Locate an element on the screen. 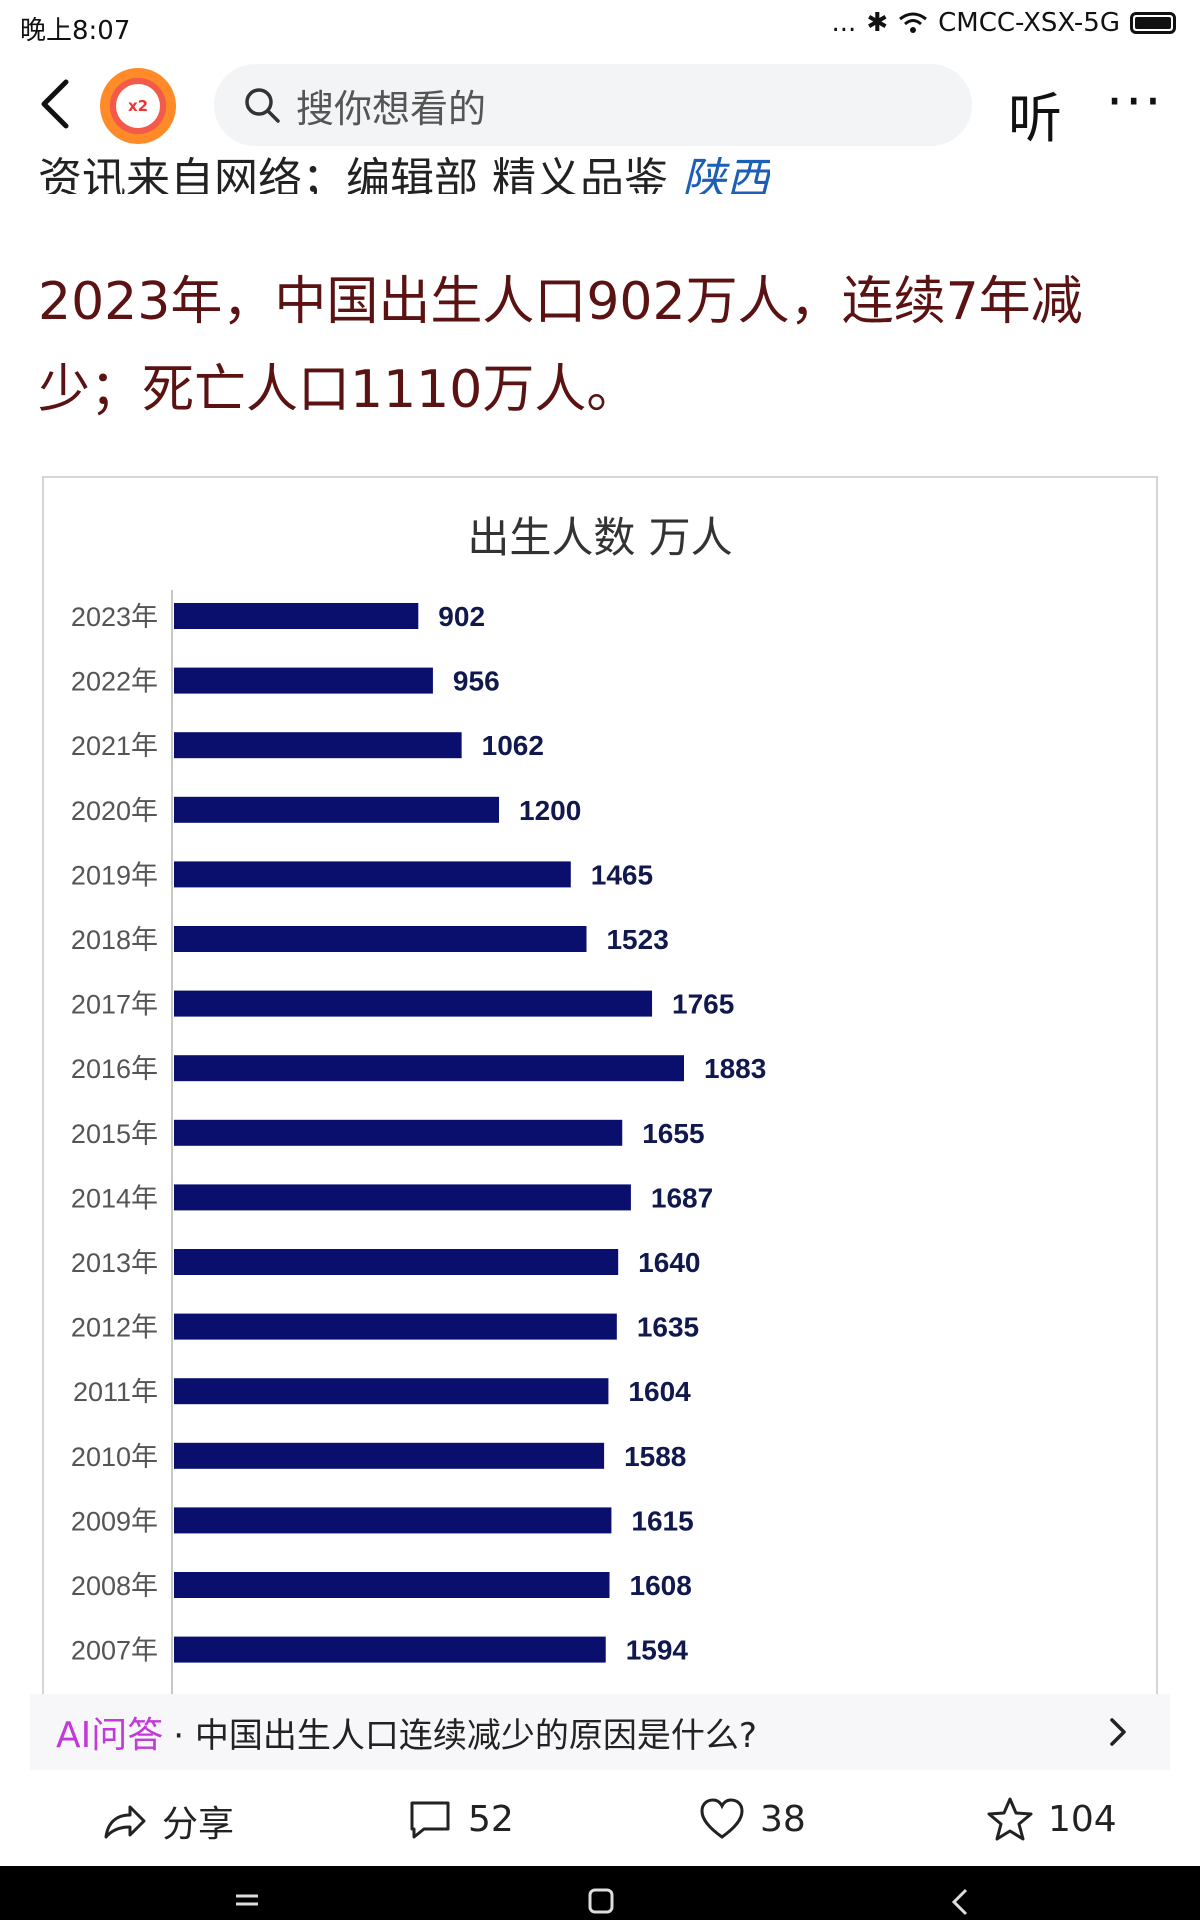  data-label: 1604 is located at coordinates (659, 1391).